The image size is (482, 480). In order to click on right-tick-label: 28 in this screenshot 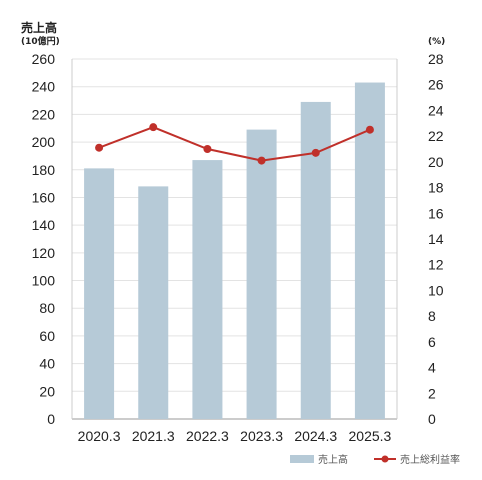, I will do `click(436, 59)`.